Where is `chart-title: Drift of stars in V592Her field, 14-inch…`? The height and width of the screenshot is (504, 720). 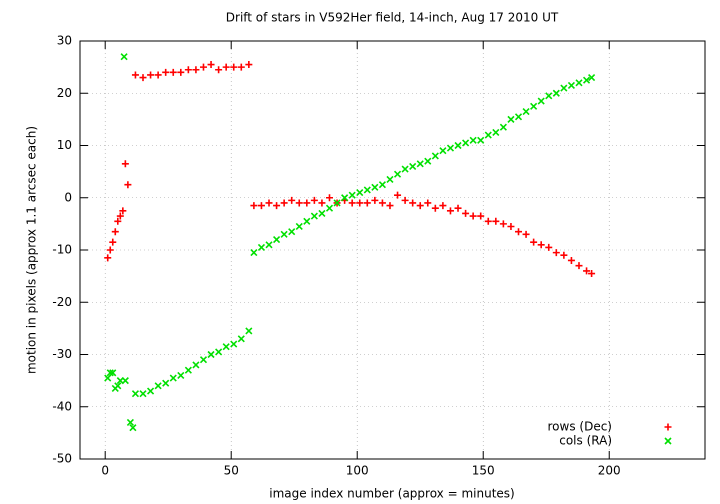 chart-title: Drift of stars in V592Her field, 14-inch… is located at coordinates (392, 18).